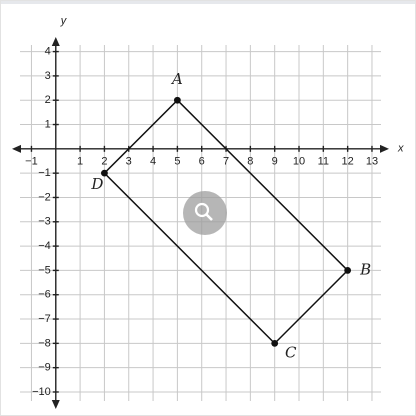 This screenshot has height=416, width=416. Describe the element at coordinates (44, 343) in the screenshot. I see `y-tick-label: −8` at that location.